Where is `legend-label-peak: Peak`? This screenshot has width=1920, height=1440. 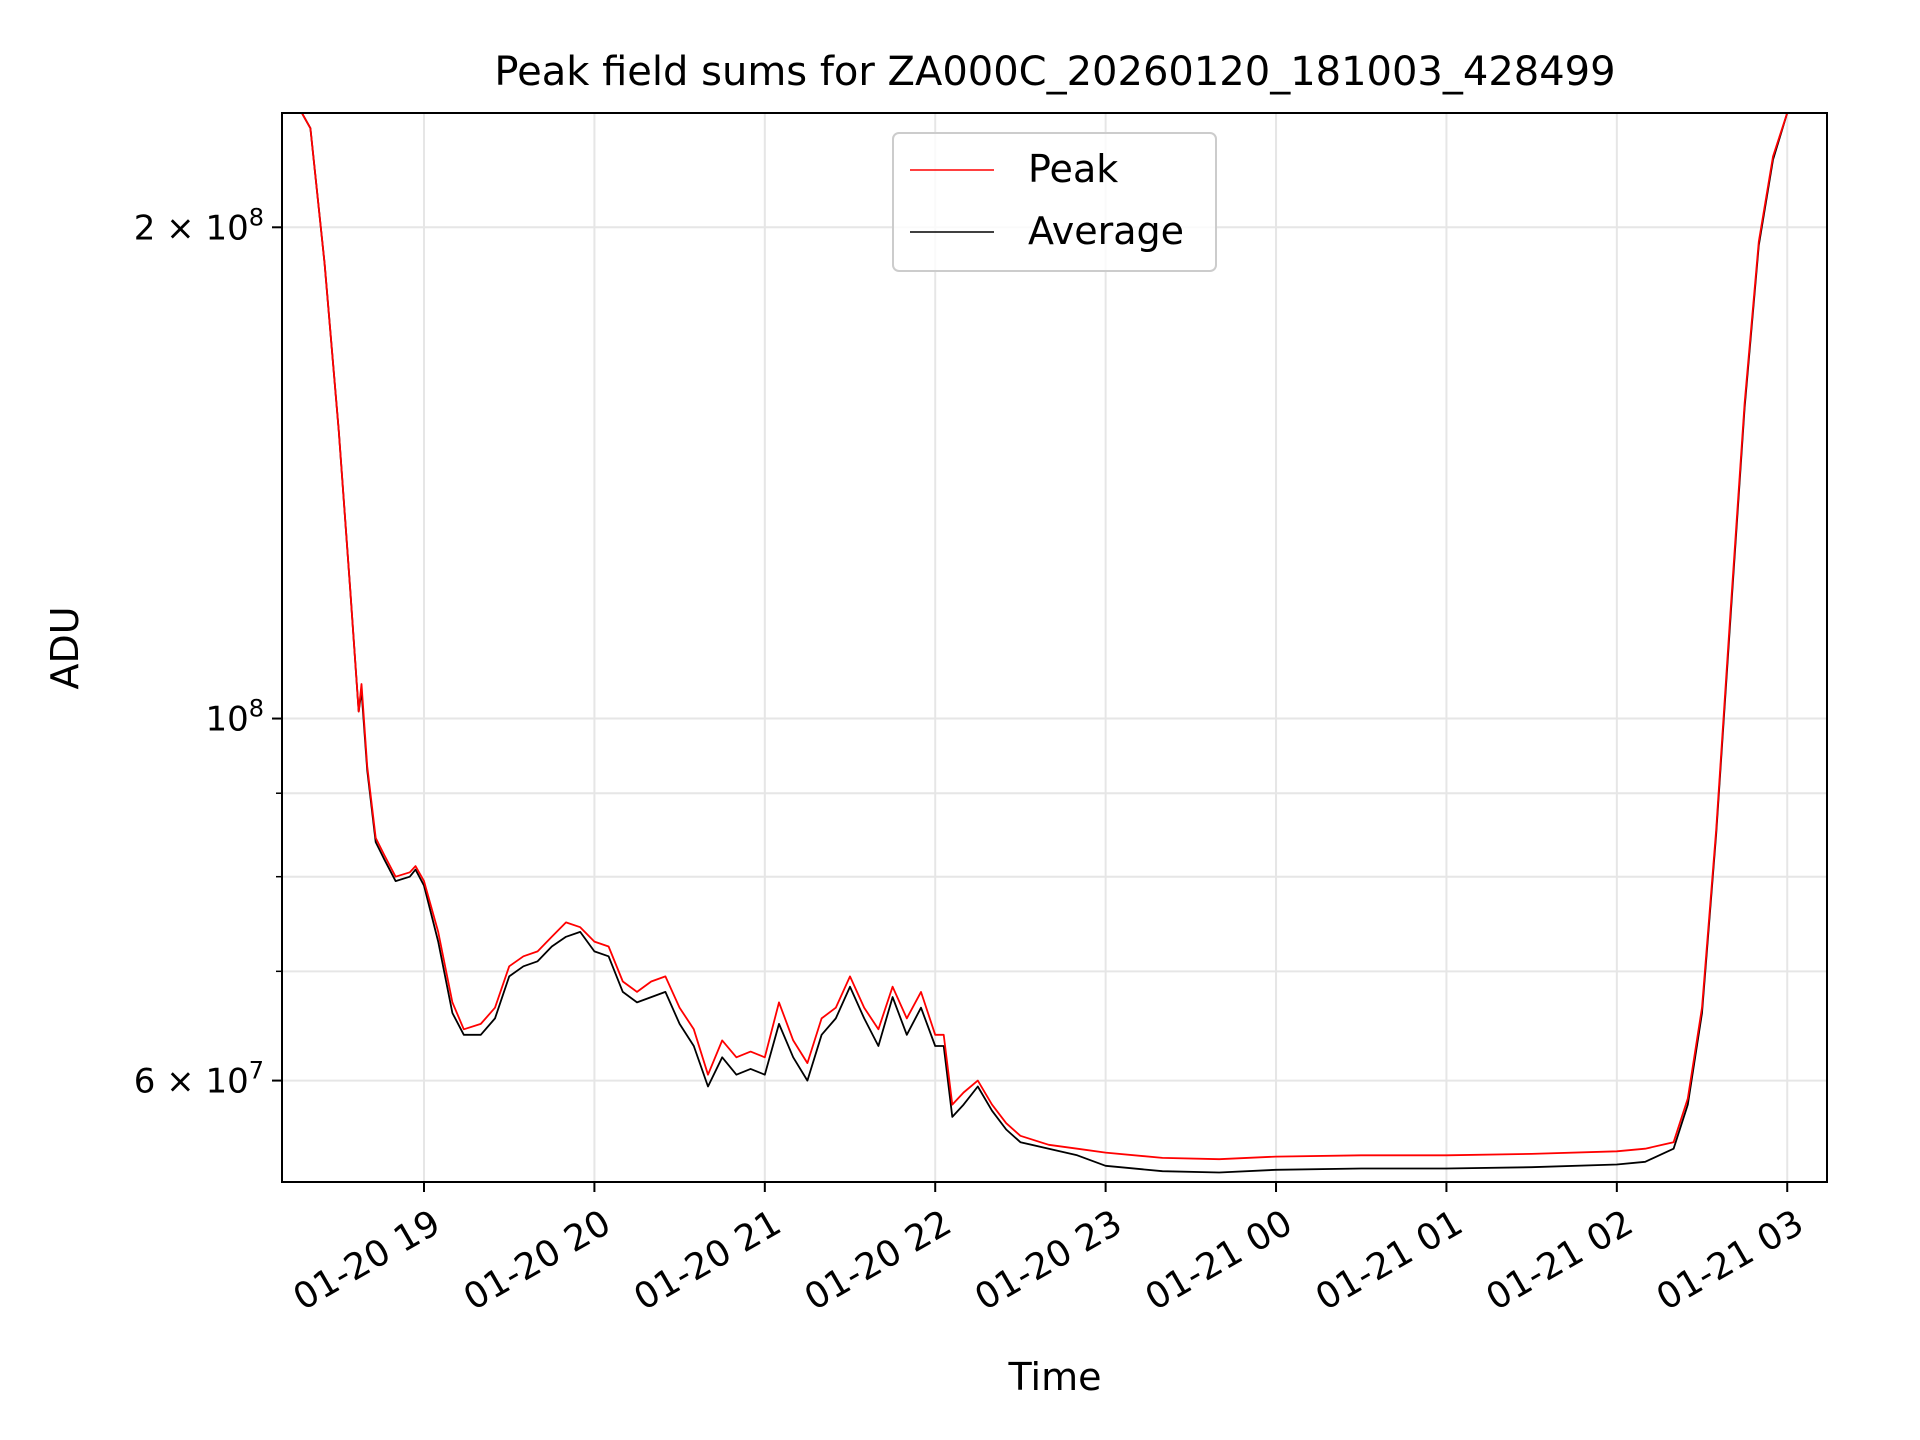 legend-label-peak: Peak is located at coordinates (1073, 169).